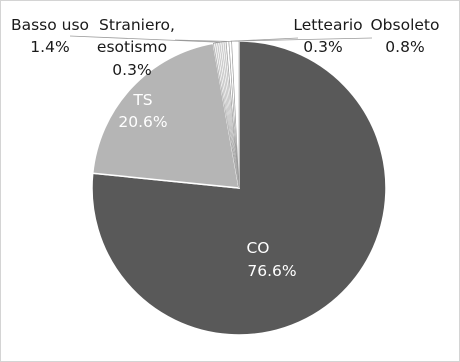 This screenshot has height=362, width=460. I want to click on pie-slice-ts, so click(165, 115).